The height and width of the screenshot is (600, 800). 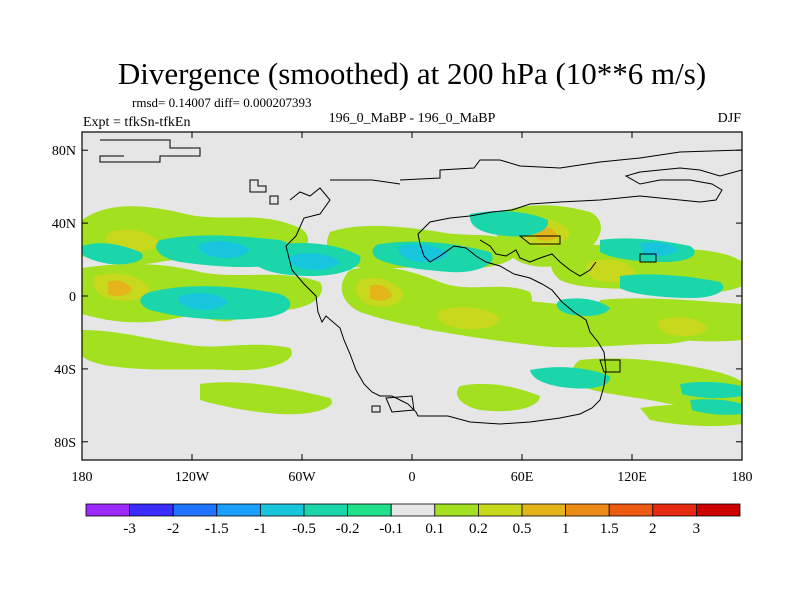 What do you see at coordinates (478, 529) in the screenshot?
I see `colorbar-level-label: 0.2` at bounding box center [478, 529].